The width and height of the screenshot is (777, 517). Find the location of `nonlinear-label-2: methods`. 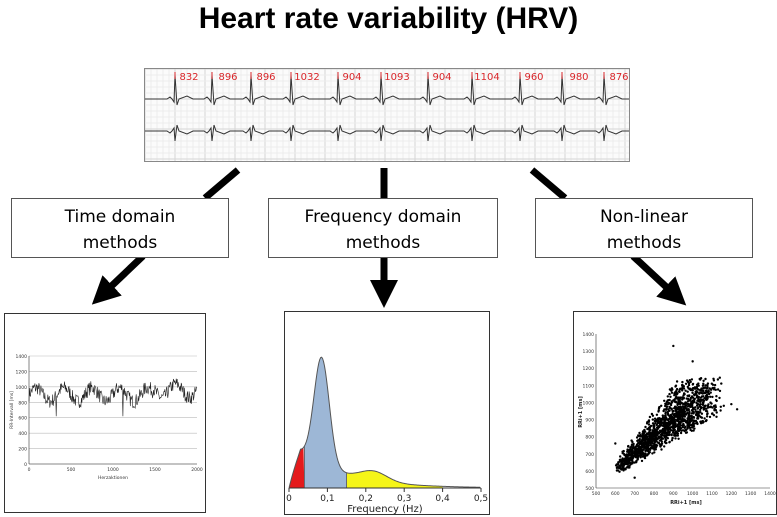

nonlinear-label-2: methods is located at coordinates (644, 243).